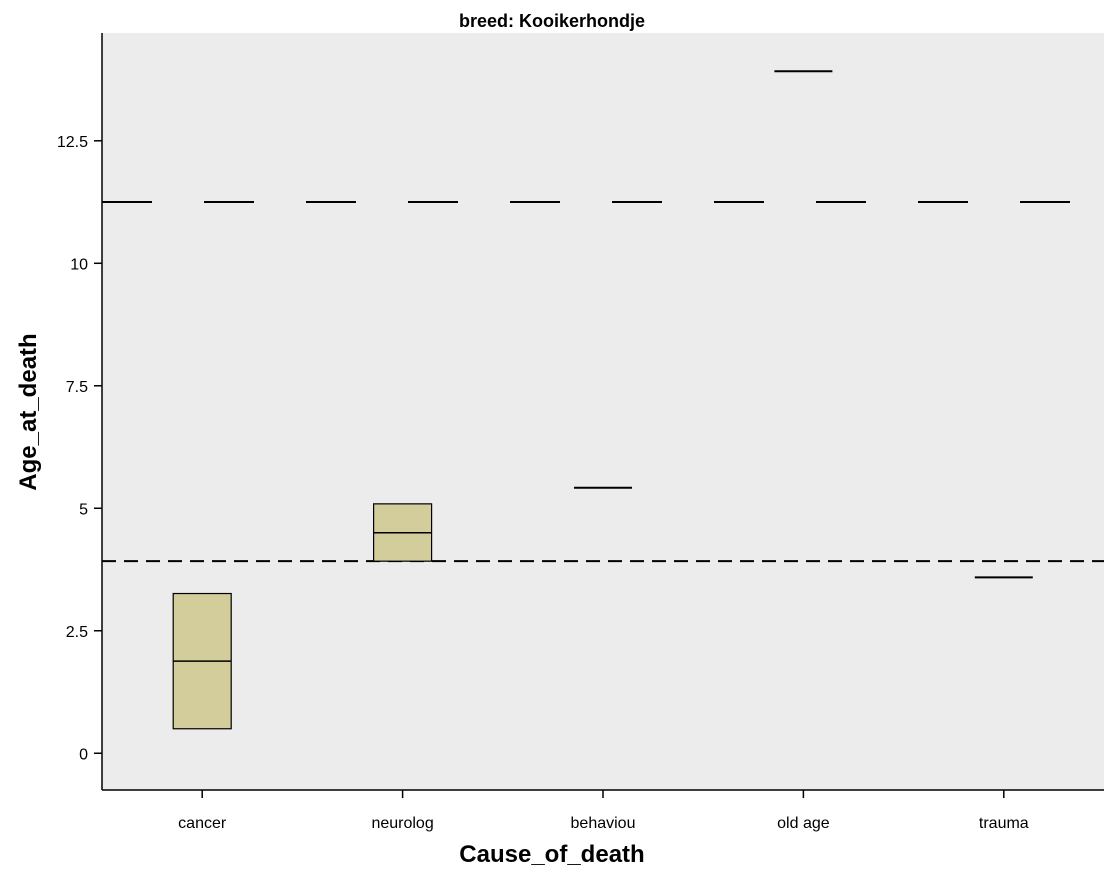  Describe the element at coordinates (202, 661) in the screenshot. I see `box-cancer` at that location.